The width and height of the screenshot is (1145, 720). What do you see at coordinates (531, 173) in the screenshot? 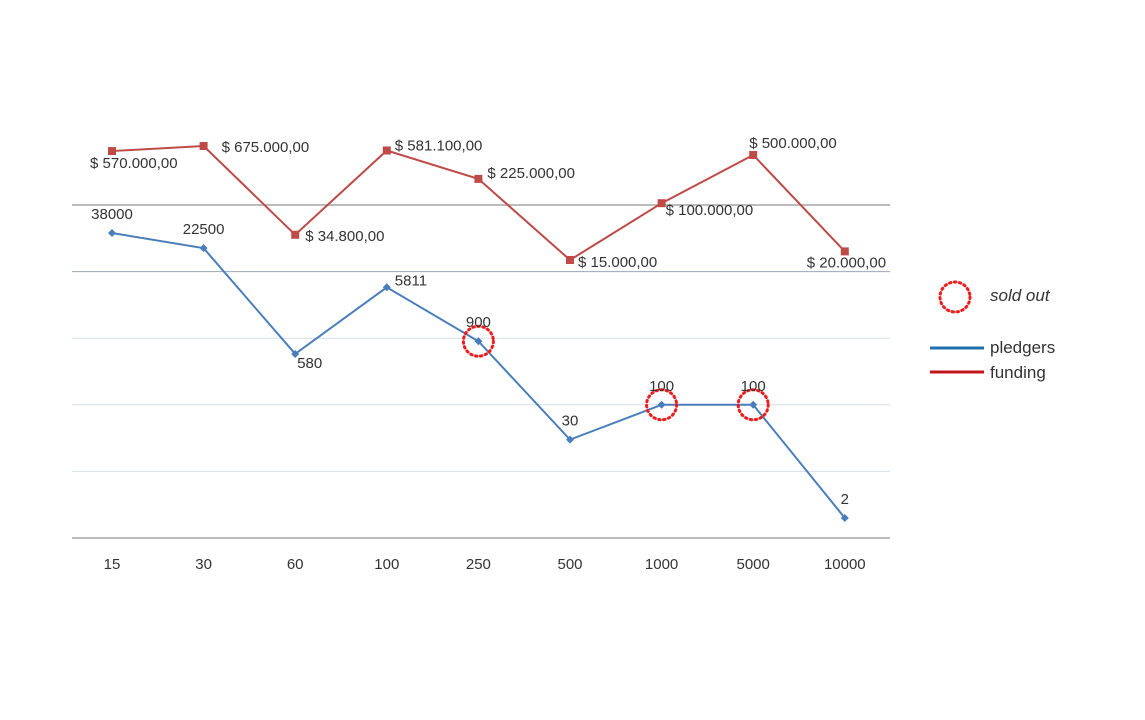
I see `funding-data-label: $ 225.000,00` at bounding box center [531, 173].